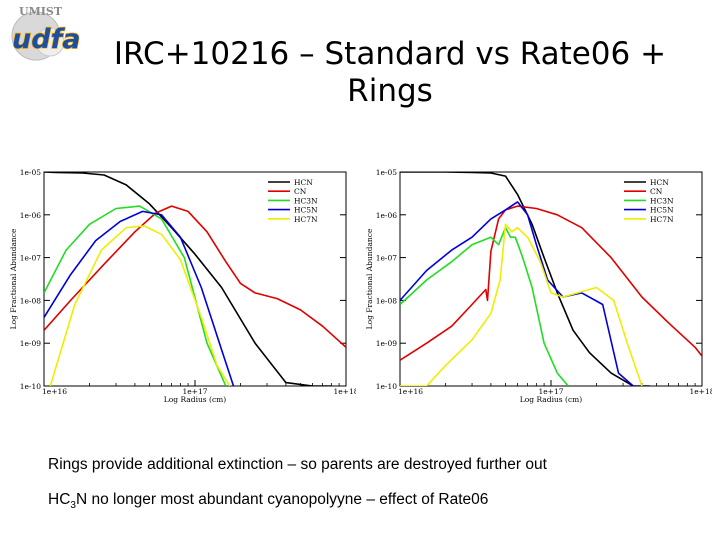 This screenshot has width=720, height=540. What do you see at coordinates (41, 11) in the screenshot?
I see `logo-top-text: UMIST` at bounding box center [41, 11].